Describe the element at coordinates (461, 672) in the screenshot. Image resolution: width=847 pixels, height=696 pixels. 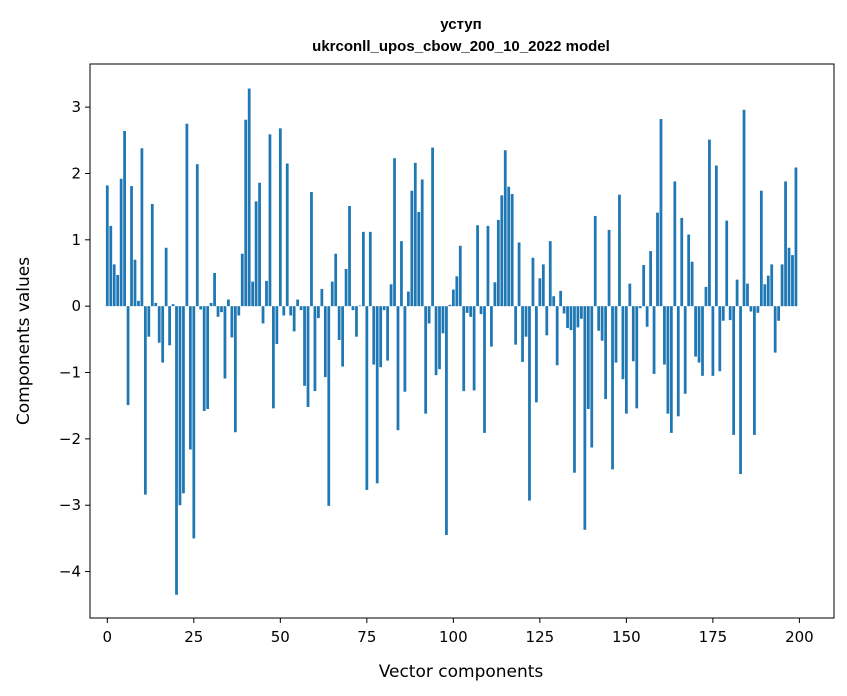
I see `x-axis-label: Vector components` at that location.